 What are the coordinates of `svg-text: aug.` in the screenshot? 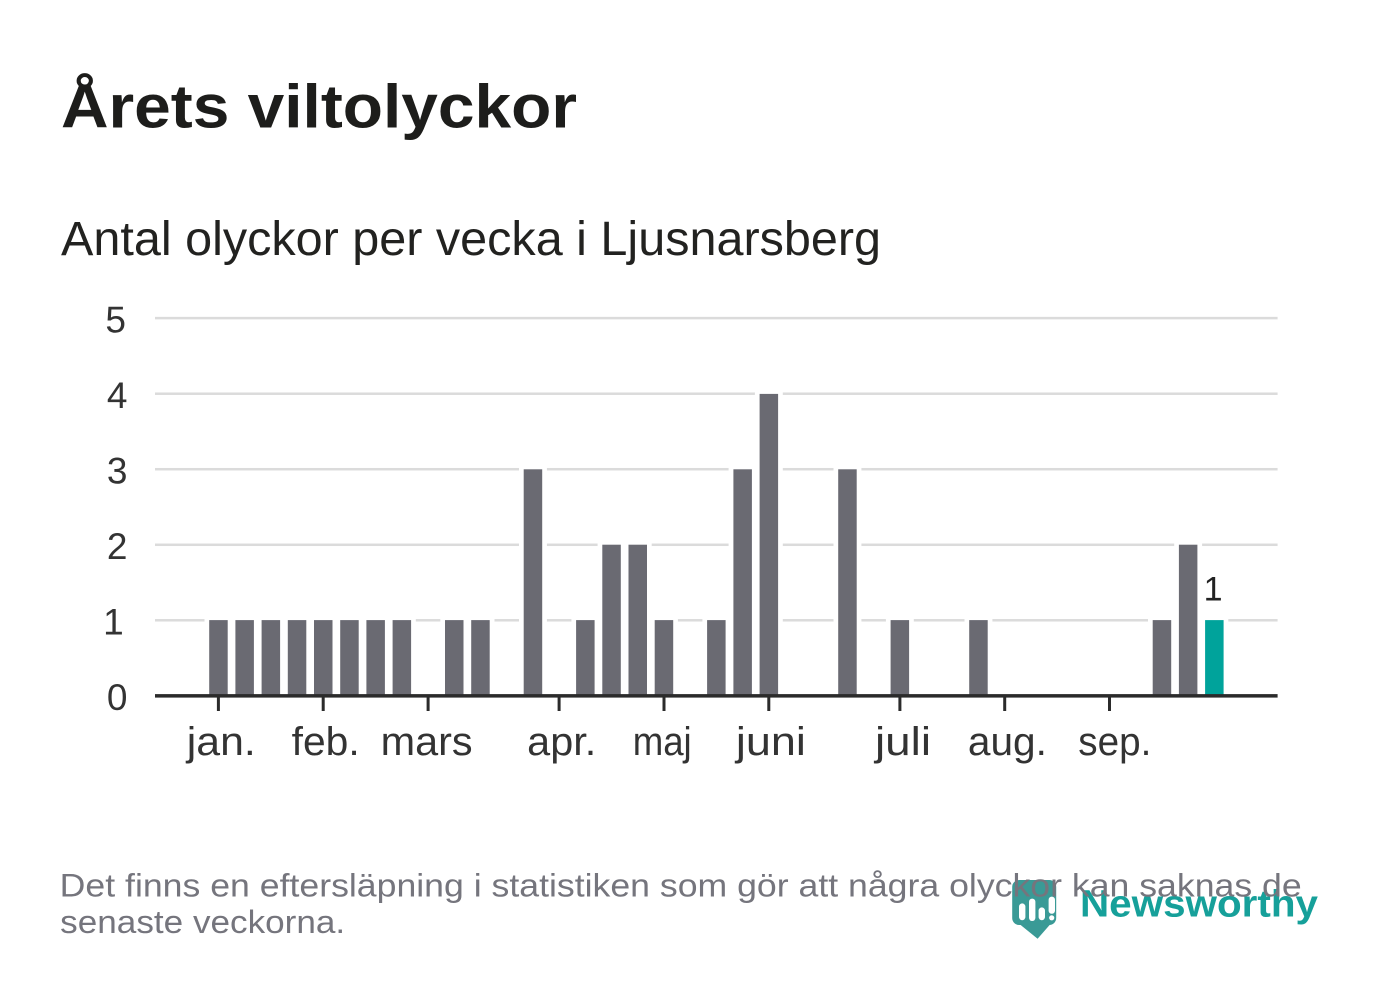 It's located at (1007, 742).